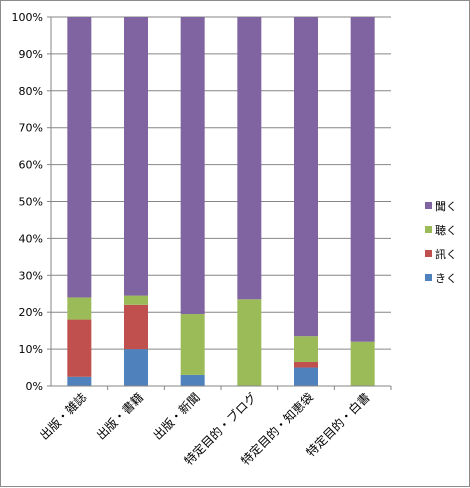 The height and width of the screenshot is (488, 470). I want to click on x-tick-label: 出版・書籍, so click(119, 416).